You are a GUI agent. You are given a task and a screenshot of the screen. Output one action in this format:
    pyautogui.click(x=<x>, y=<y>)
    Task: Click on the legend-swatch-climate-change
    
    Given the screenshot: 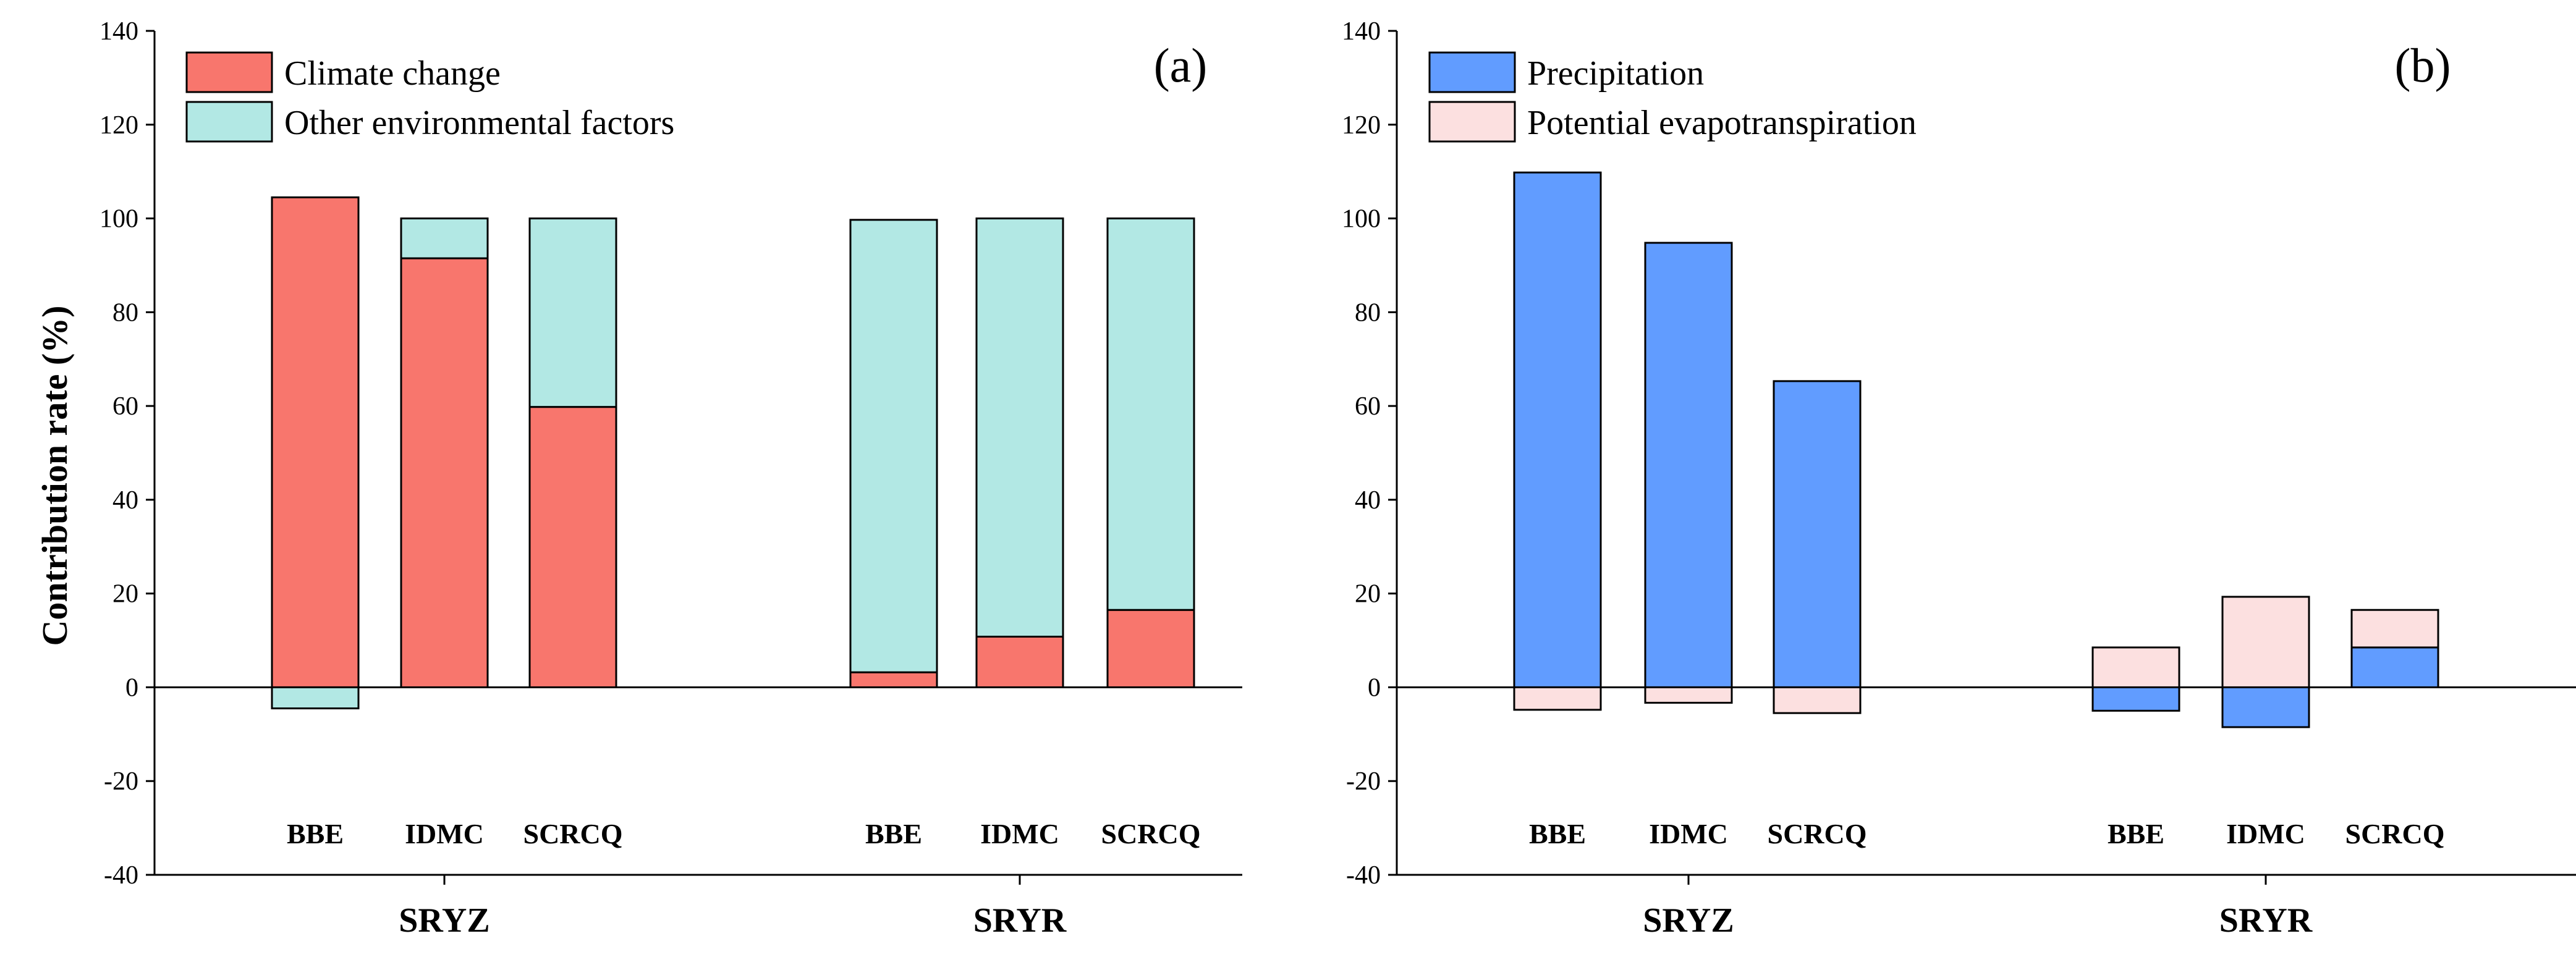 What is the action you would take?
    pyautogui.click(x=229, y=72)
    